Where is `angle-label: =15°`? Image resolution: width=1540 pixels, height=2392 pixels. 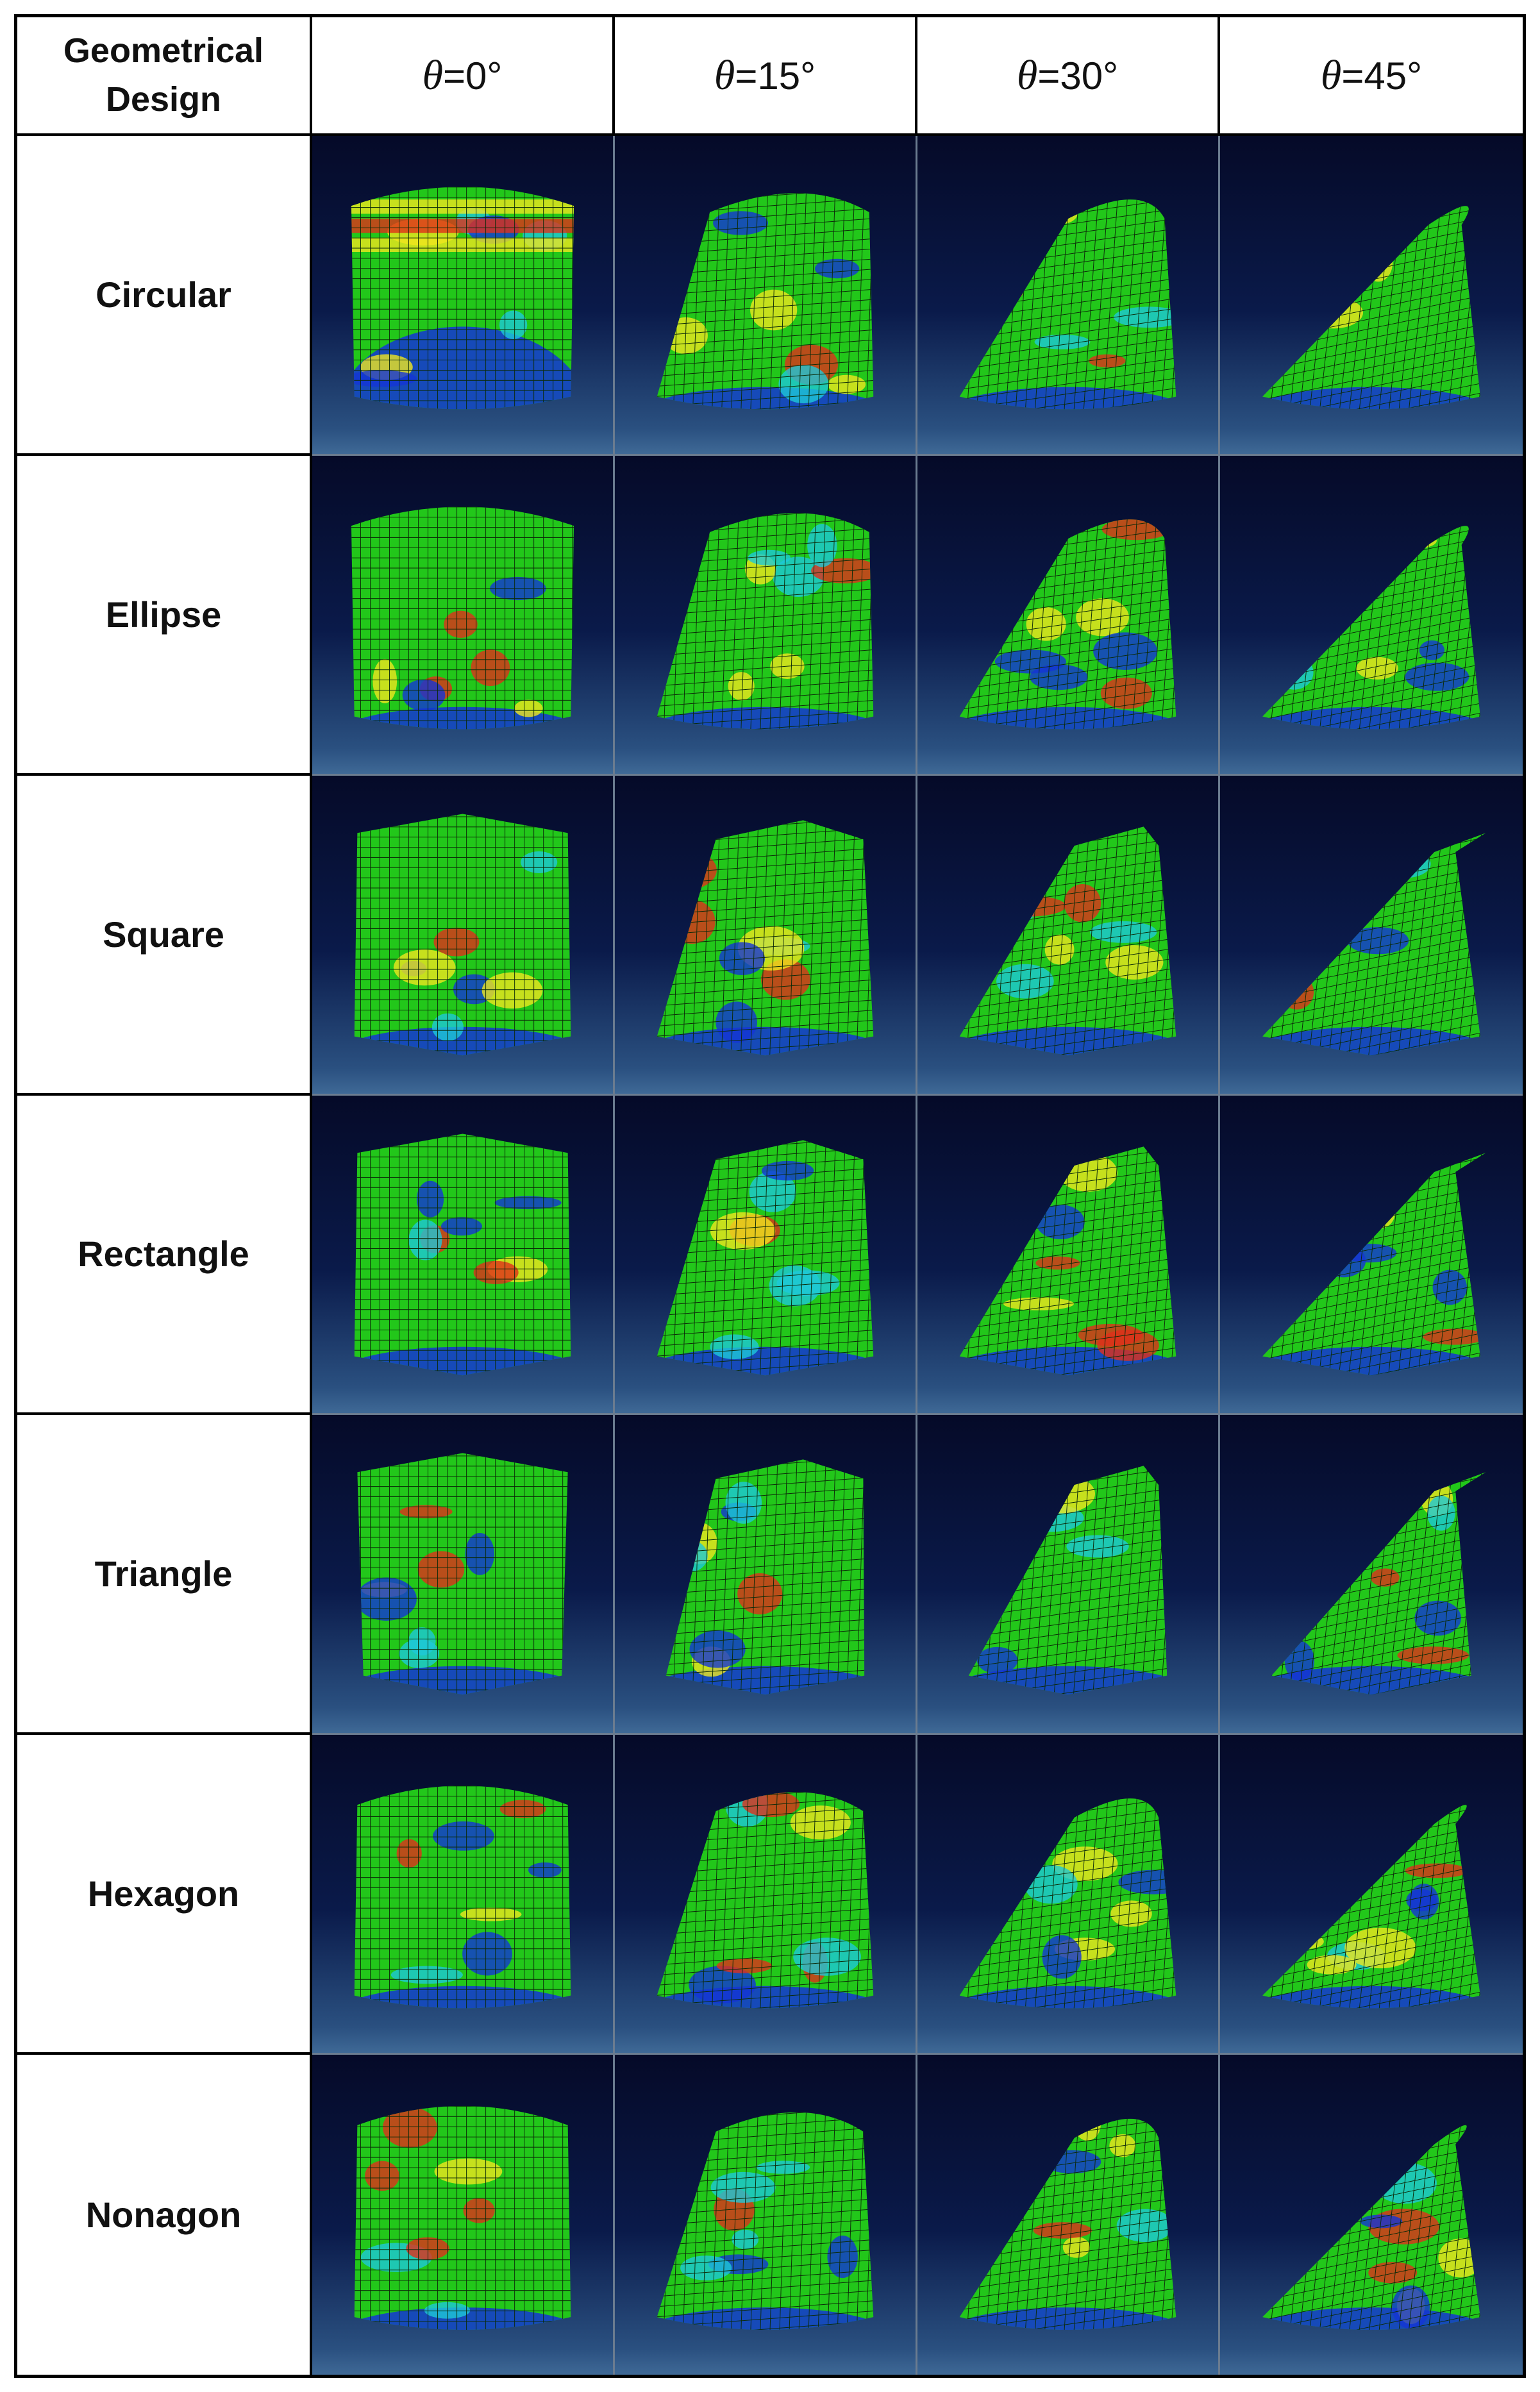 angle-label: =15° is located at coordinates (775, 75).